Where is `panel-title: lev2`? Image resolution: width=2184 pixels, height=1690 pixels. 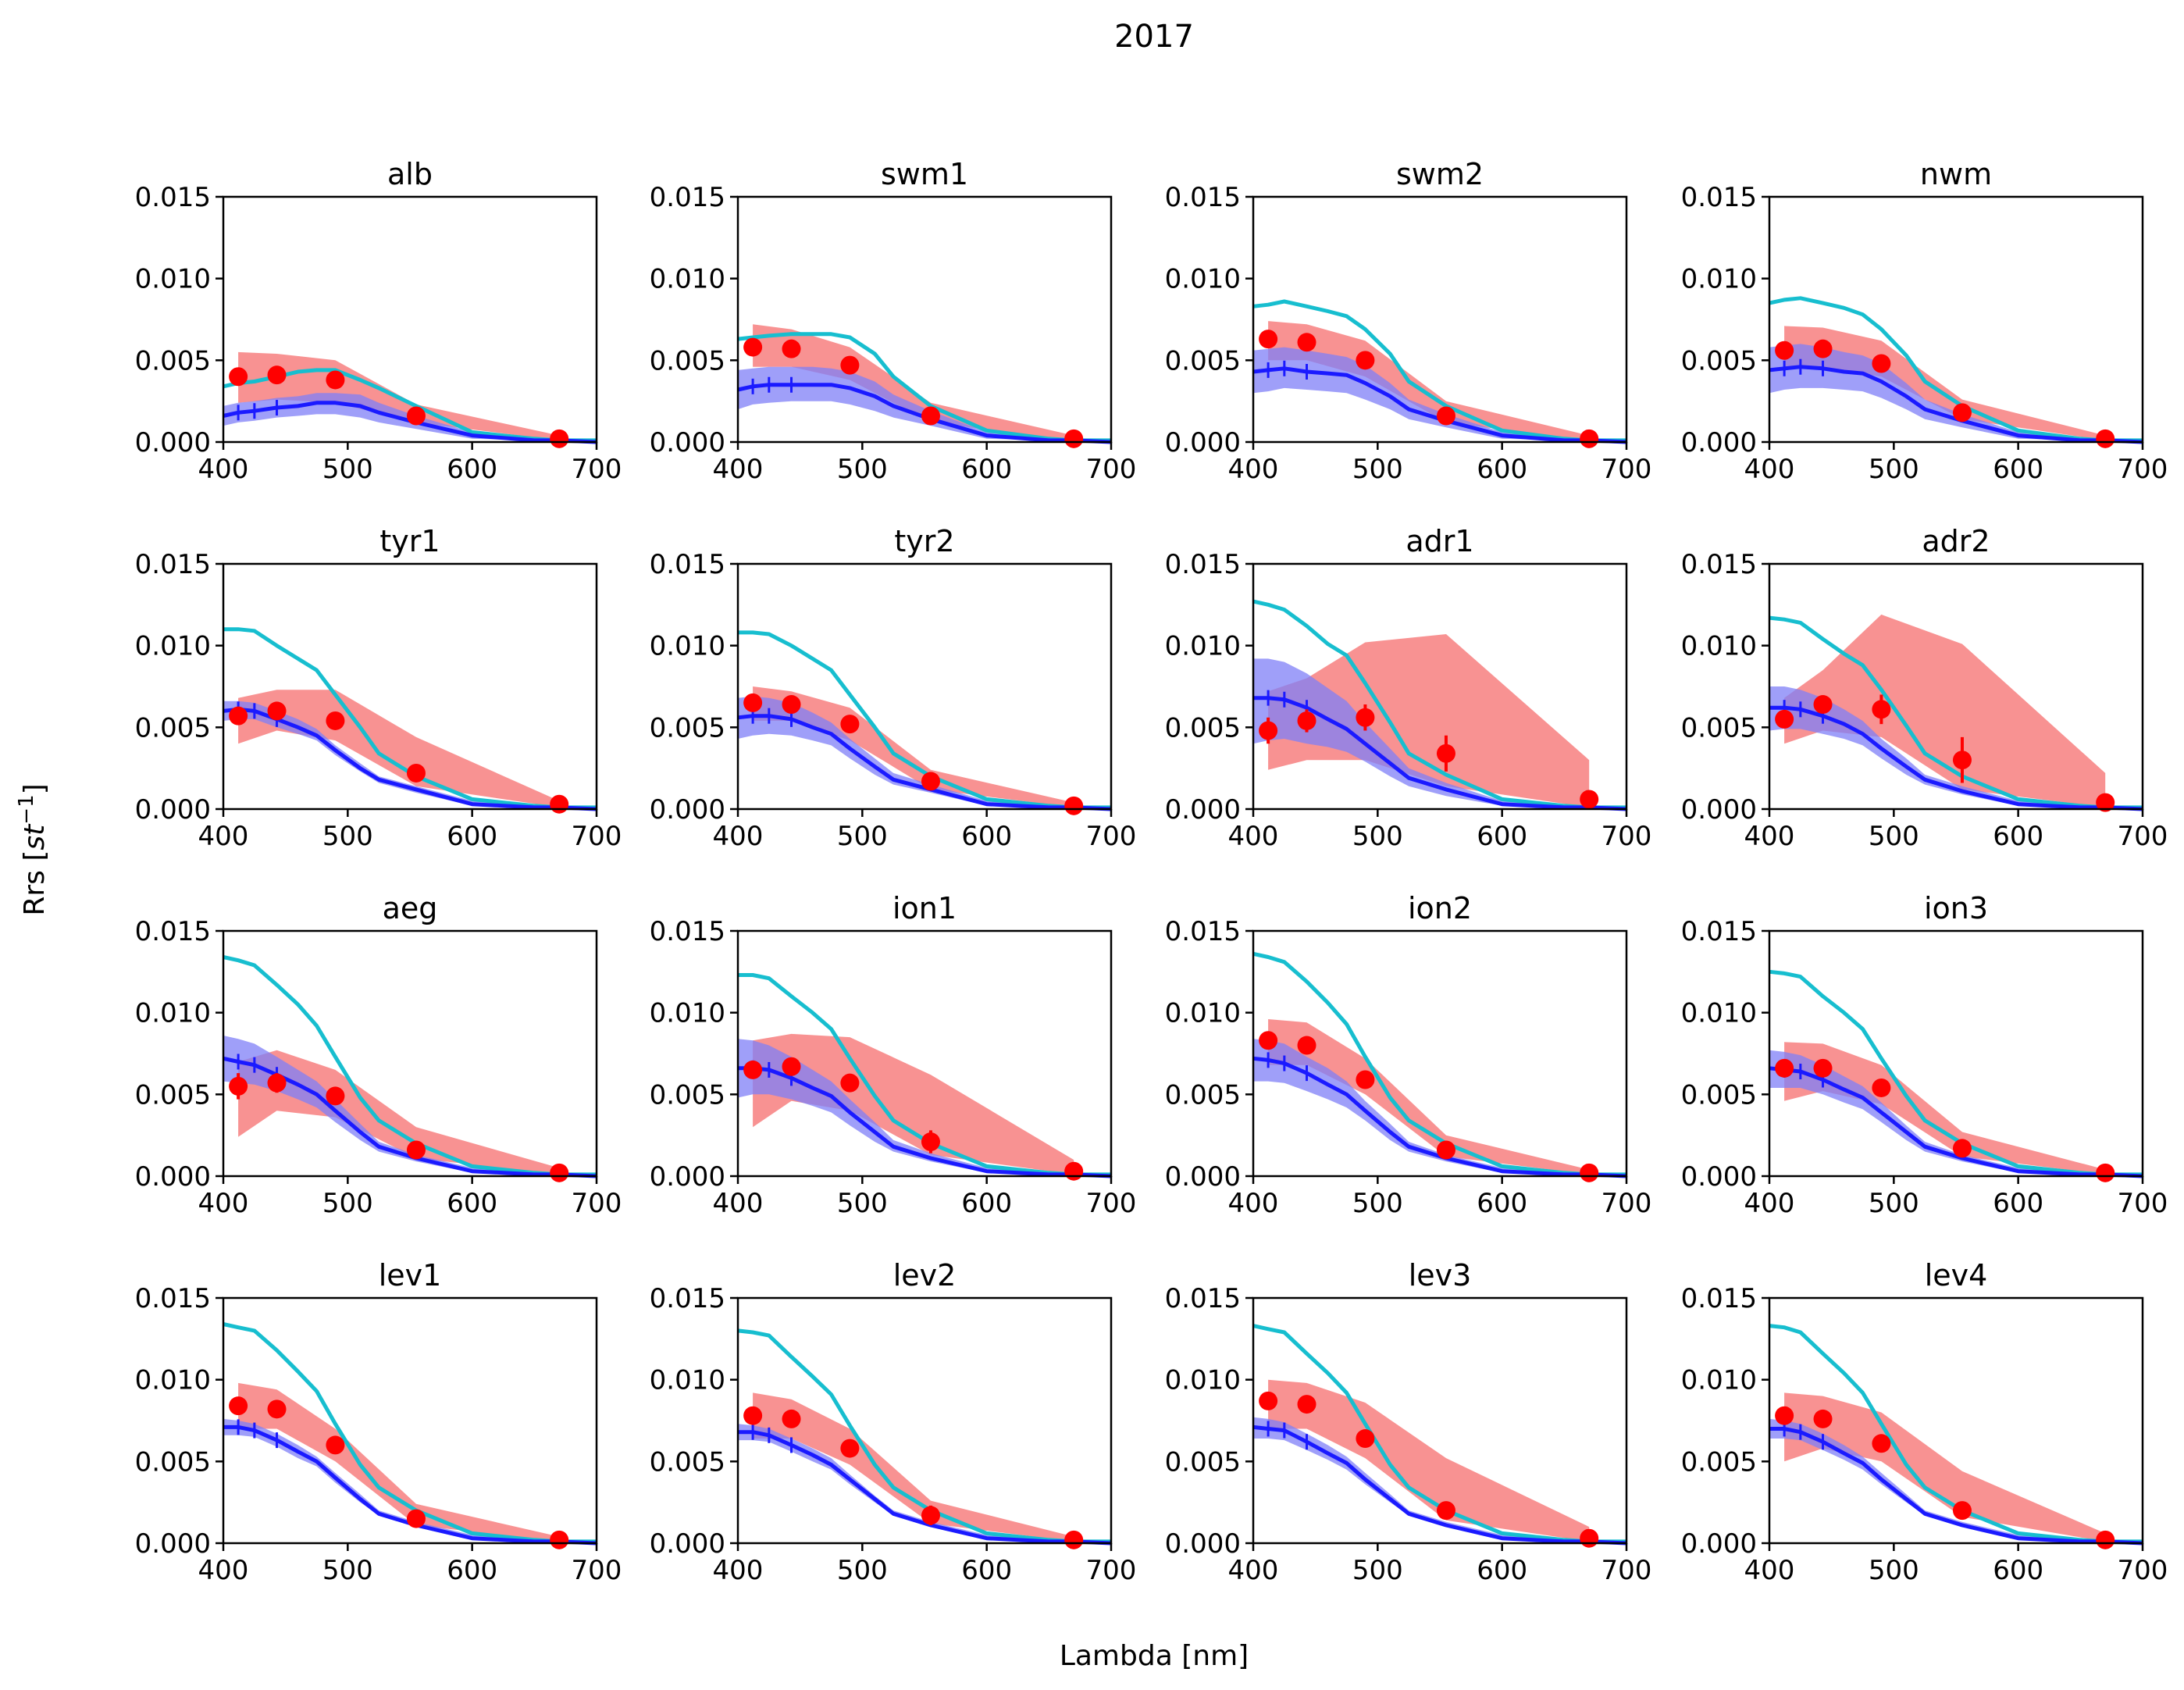 panel-title: lev2 is located at coordinates (925, 1275).